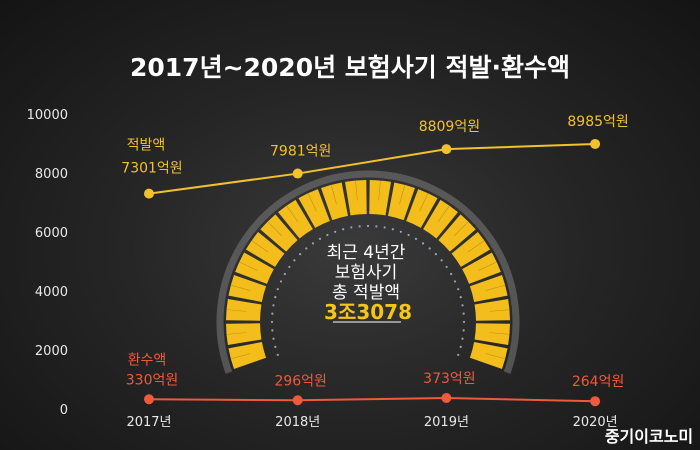 The image size is (700, 450). I want to click on badge-line3: 총 적발액, so click(366, 293).